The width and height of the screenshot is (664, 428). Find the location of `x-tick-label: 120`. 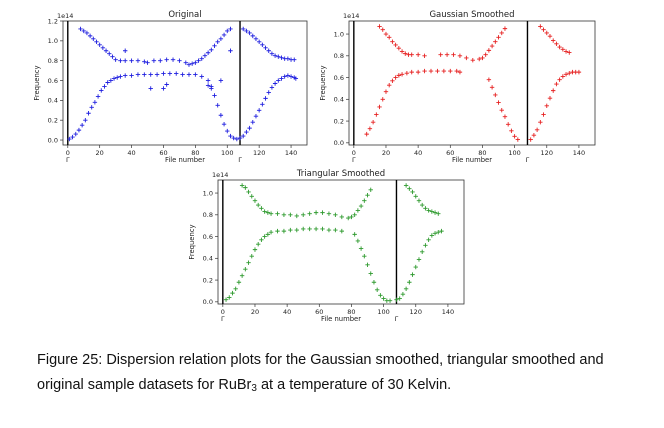

x-tick-label: 120 is located at coordinates (259, 153).